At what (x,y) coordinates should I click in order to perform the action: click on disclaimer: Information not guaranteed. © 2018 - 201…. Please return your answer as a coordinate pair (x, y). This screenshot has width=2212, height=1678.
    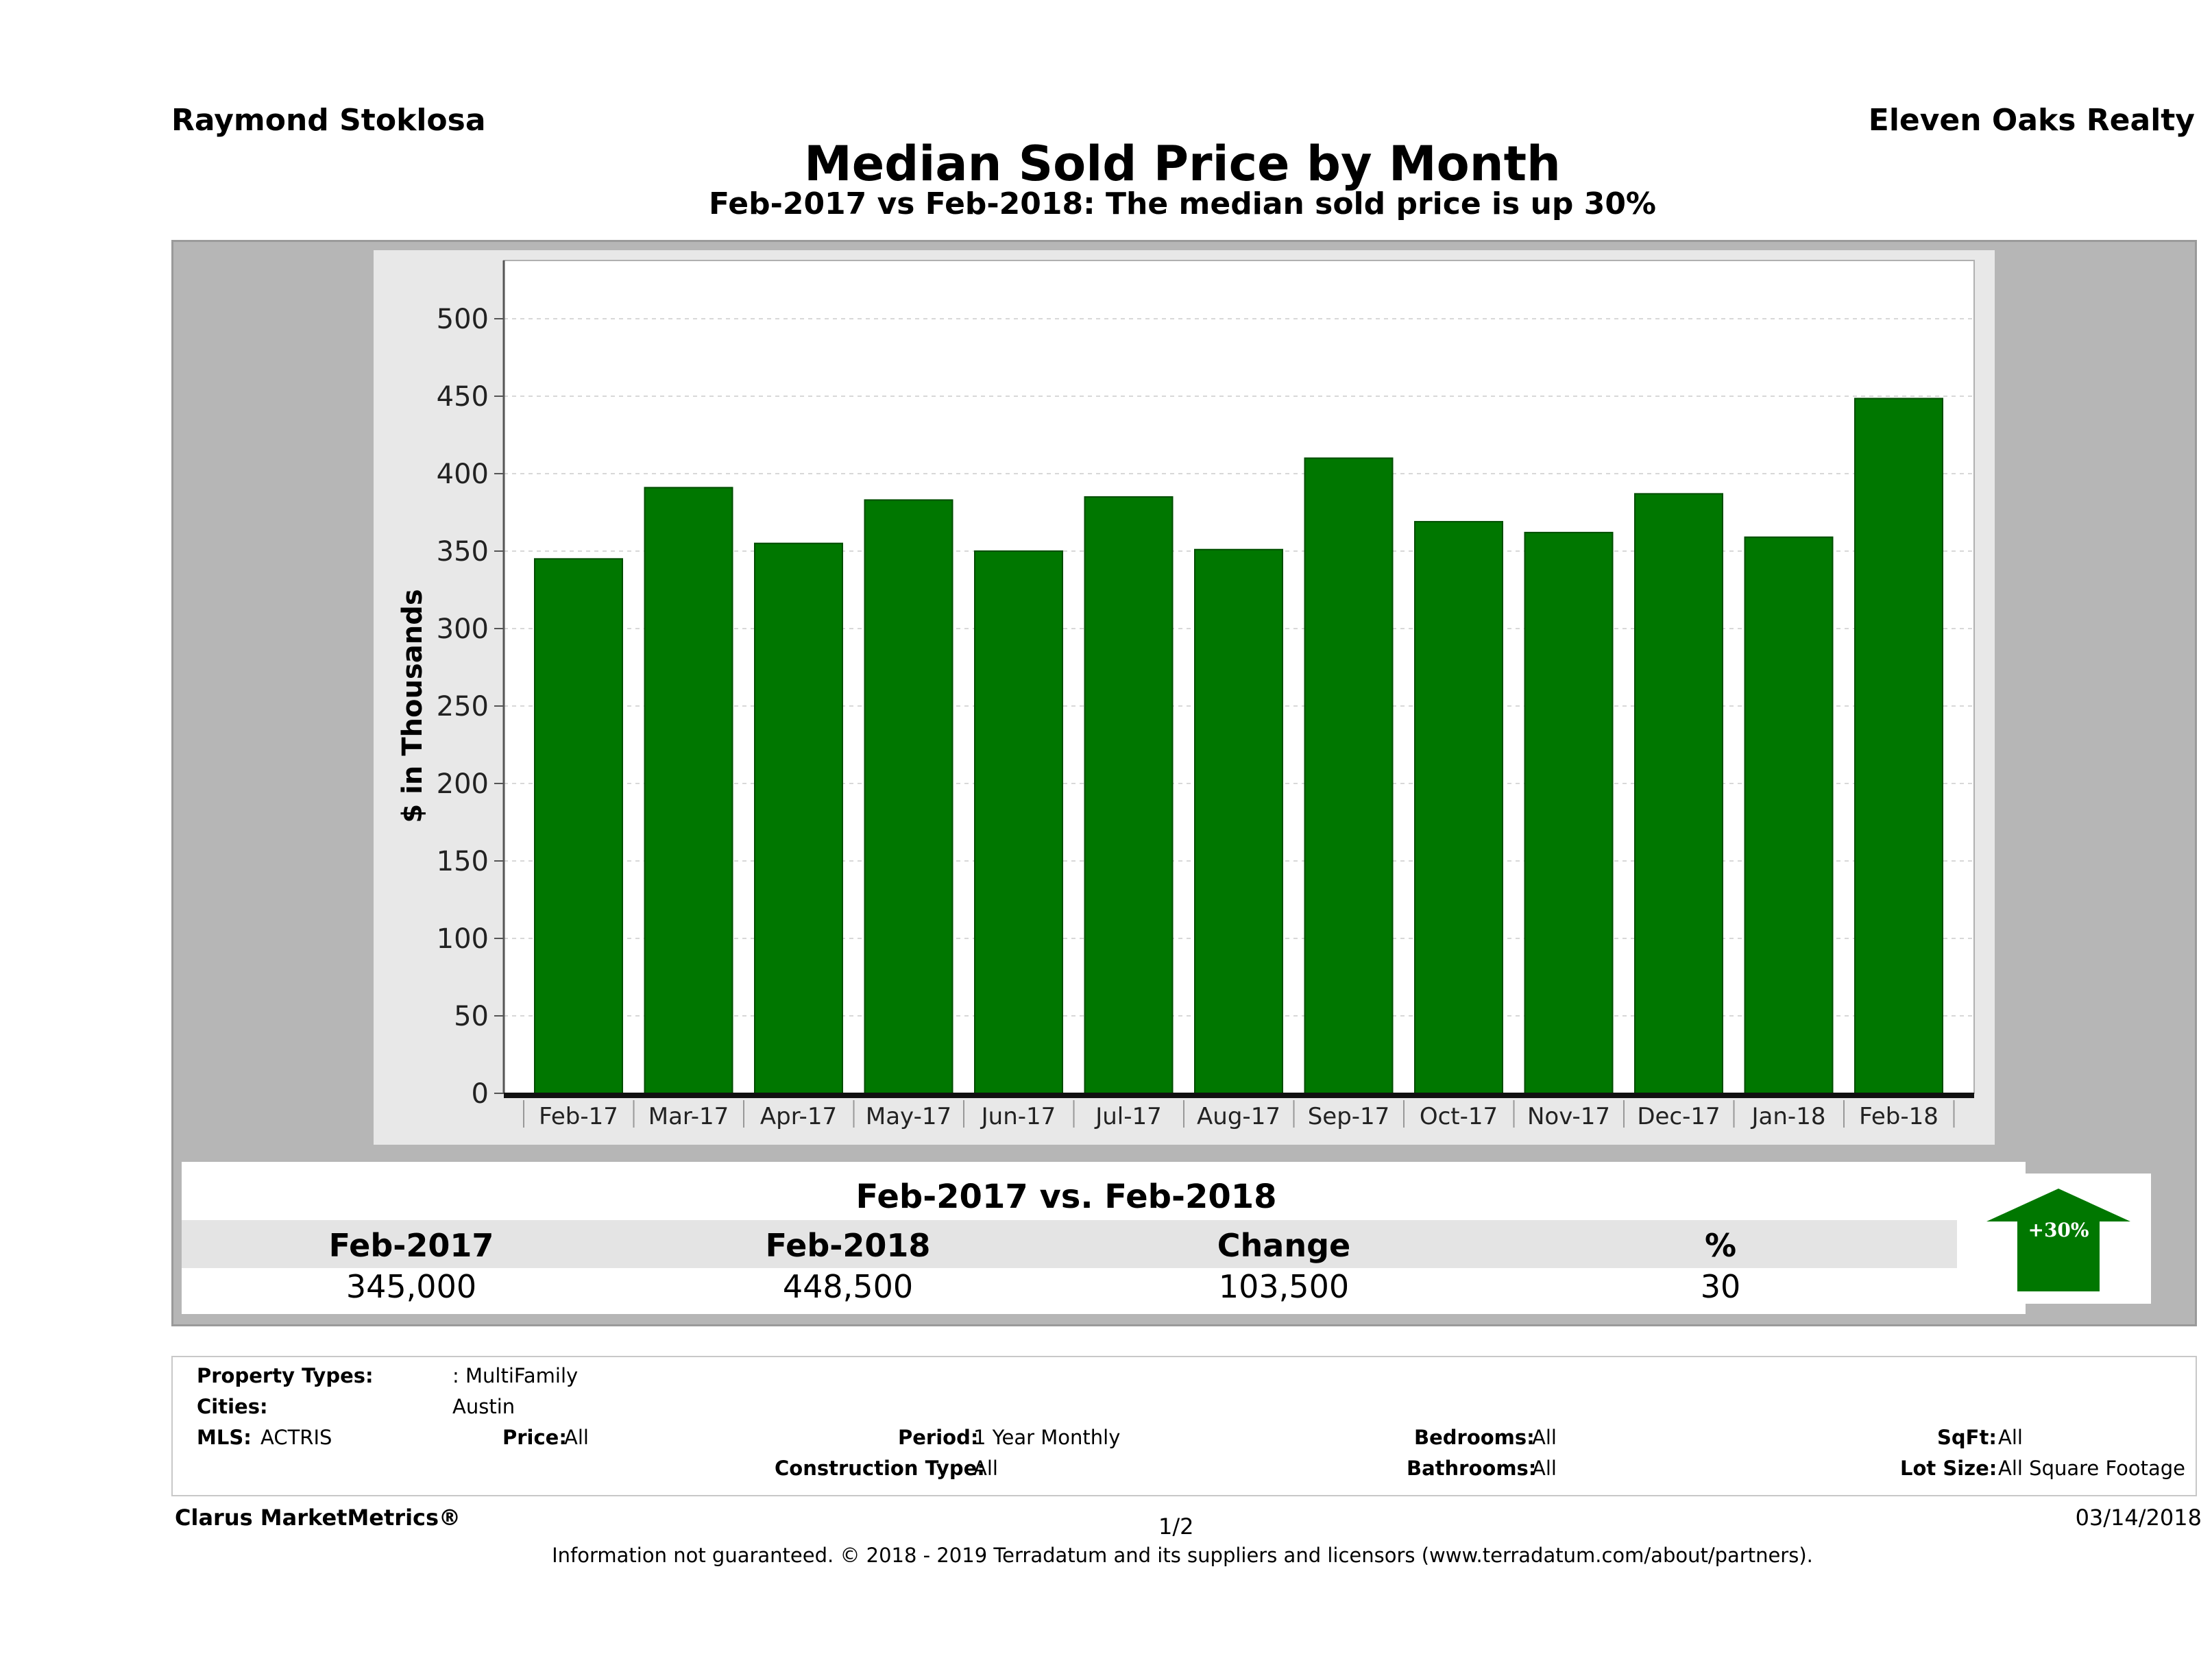
    Looking at the image, I should click on (1182, 1555).